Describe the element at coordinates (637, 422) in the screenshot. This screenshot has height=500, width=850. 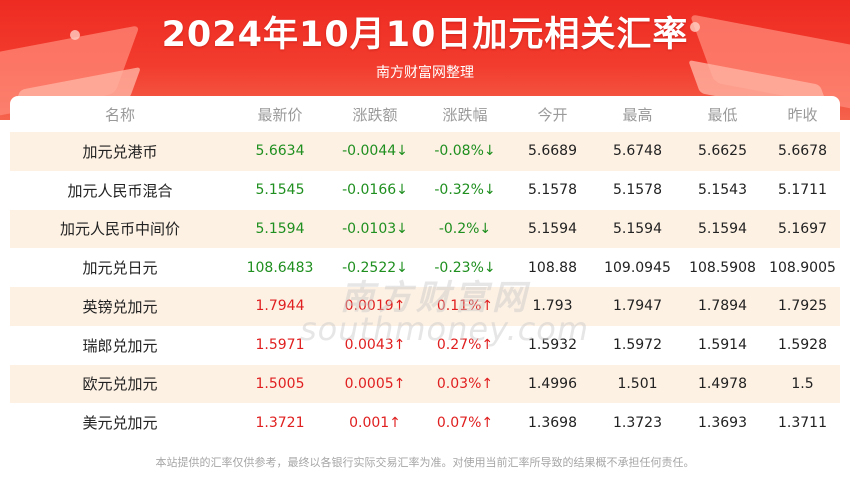
I see `cell-high: 1.3723` at that location.